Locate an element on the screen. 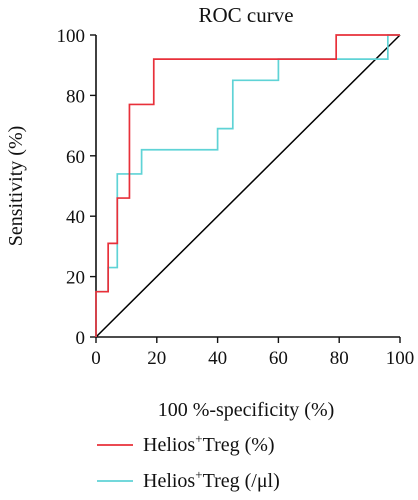 The height and width of the screenshot is (500, 418). y-tick-label: 100 is located at coordinates (71, 36).